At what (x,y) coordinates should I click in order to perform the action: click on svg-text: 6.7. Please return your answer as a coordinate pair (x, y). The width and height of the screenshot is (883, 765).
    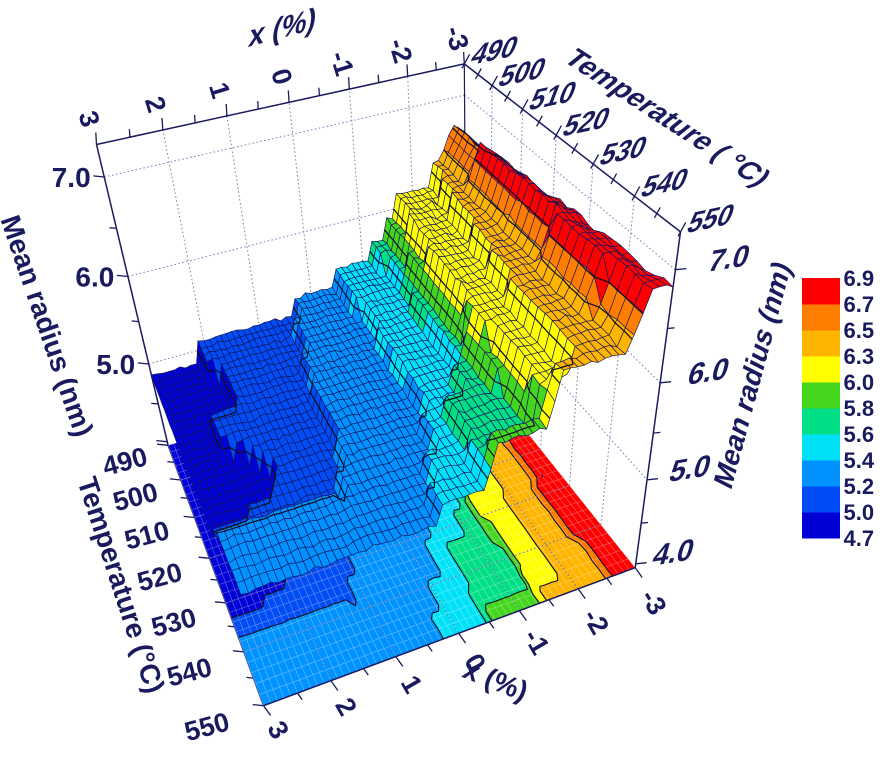
    Looking at the image, I should click on (859, 304).